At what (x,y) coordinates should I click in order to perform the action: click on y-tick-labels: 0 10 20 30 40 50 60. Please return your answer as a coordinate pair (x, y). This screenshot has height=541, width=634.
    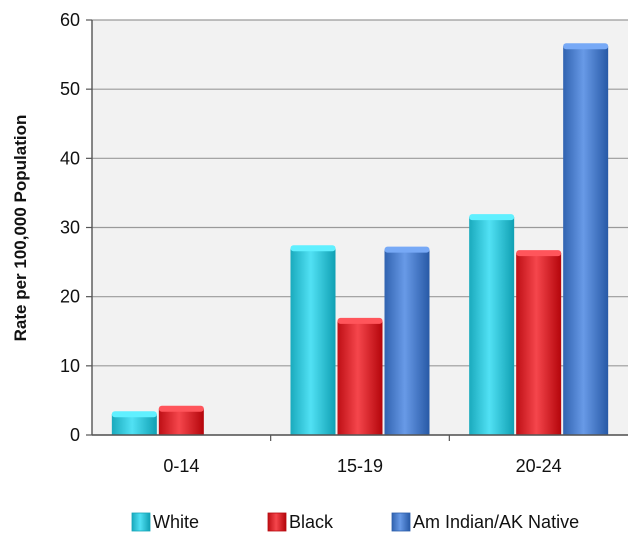
    Looking at the image, I should click on (70, 227).